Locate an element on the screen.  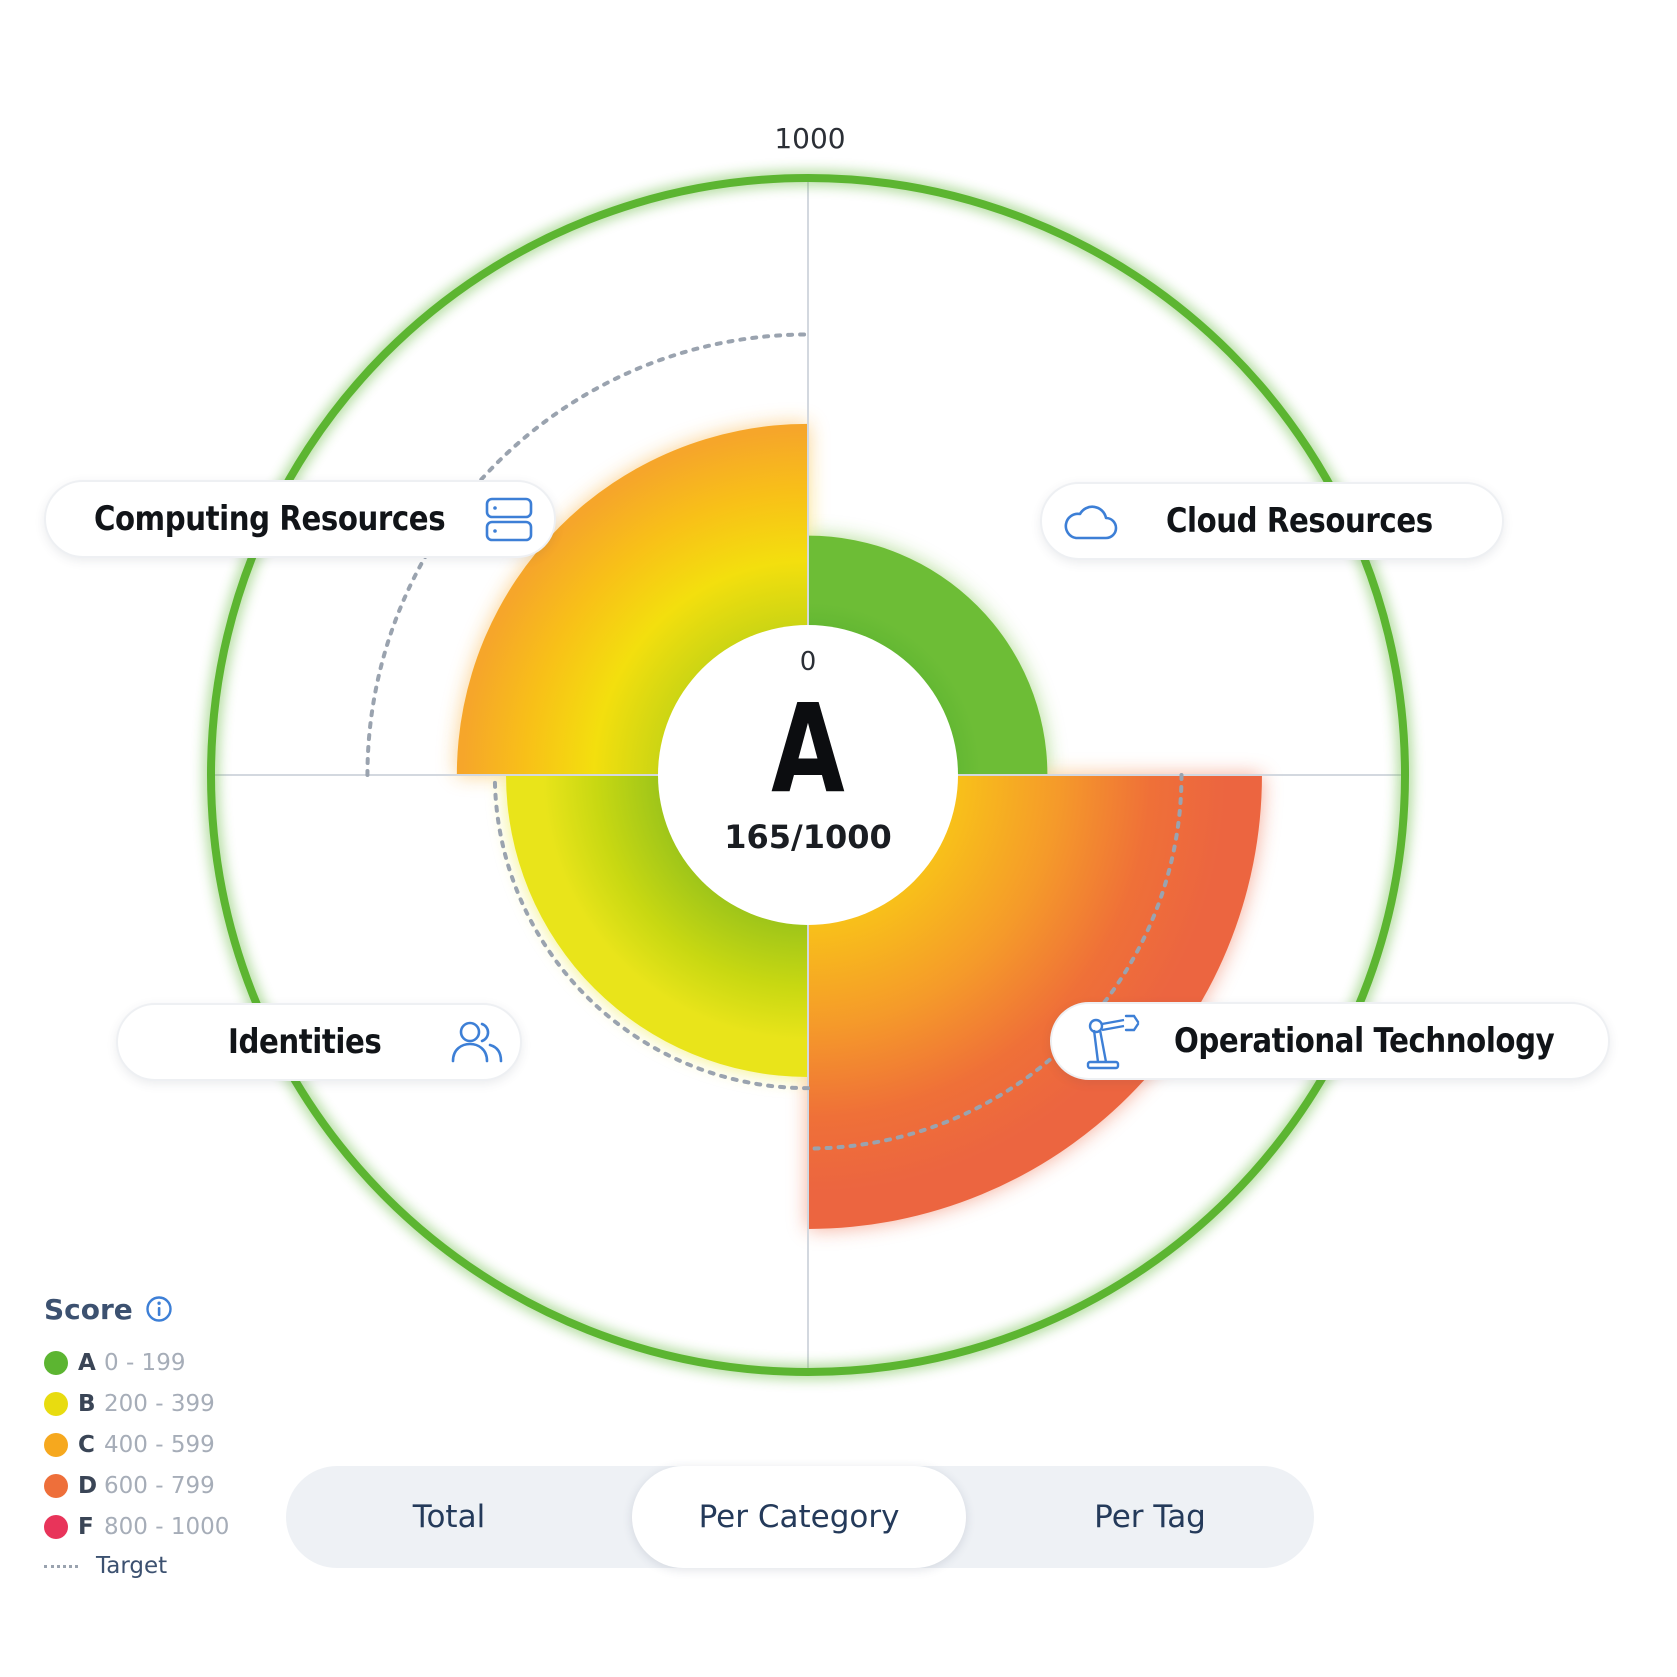
legend-item-f: F 800 - 1000 is located at coordinates (169, 1526).